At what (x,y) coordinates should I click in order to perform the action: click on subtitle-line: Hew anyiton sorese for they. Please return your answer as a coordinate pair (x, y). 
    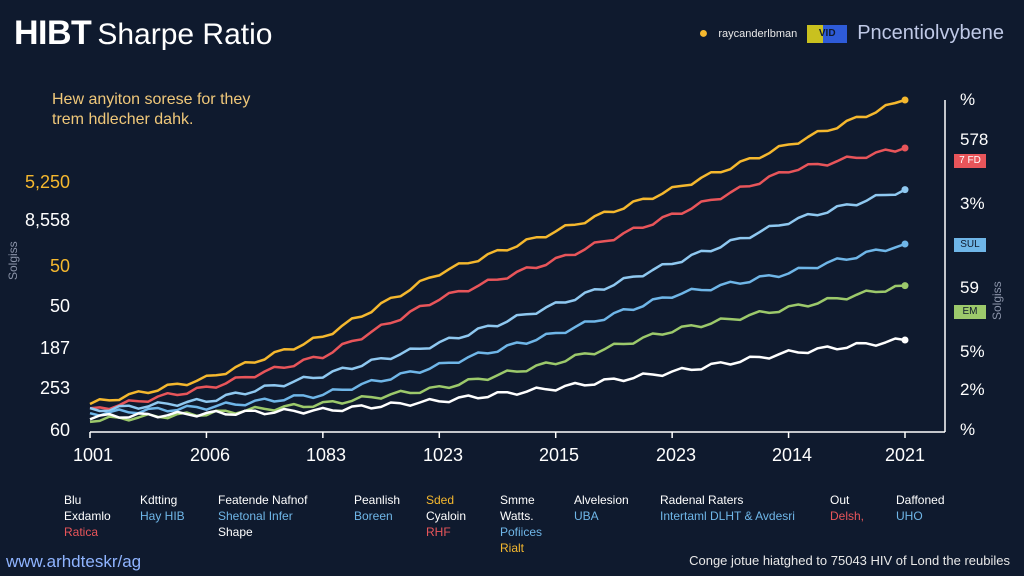
    Looking at the image, I should click on (151, 99).